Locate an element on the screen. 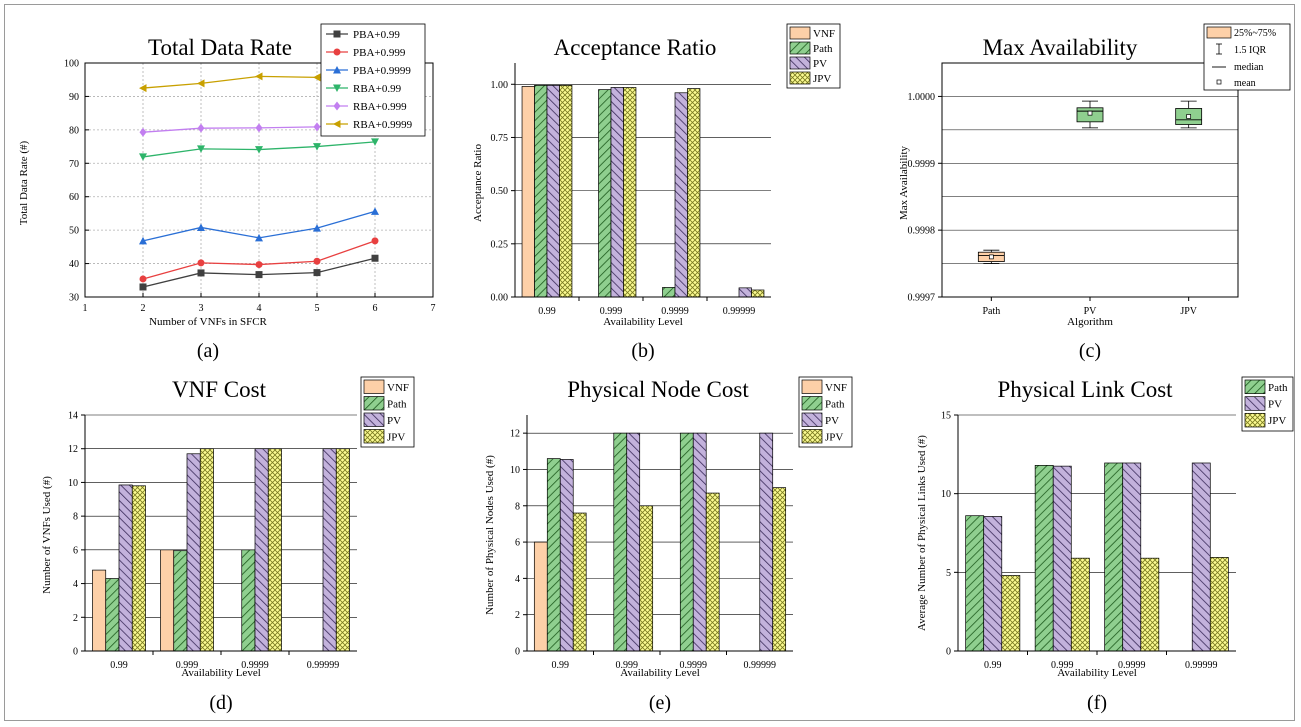 This screenshot has height=727, width=1301. x-tick-label: 5 is located at coordinates (317, 308).